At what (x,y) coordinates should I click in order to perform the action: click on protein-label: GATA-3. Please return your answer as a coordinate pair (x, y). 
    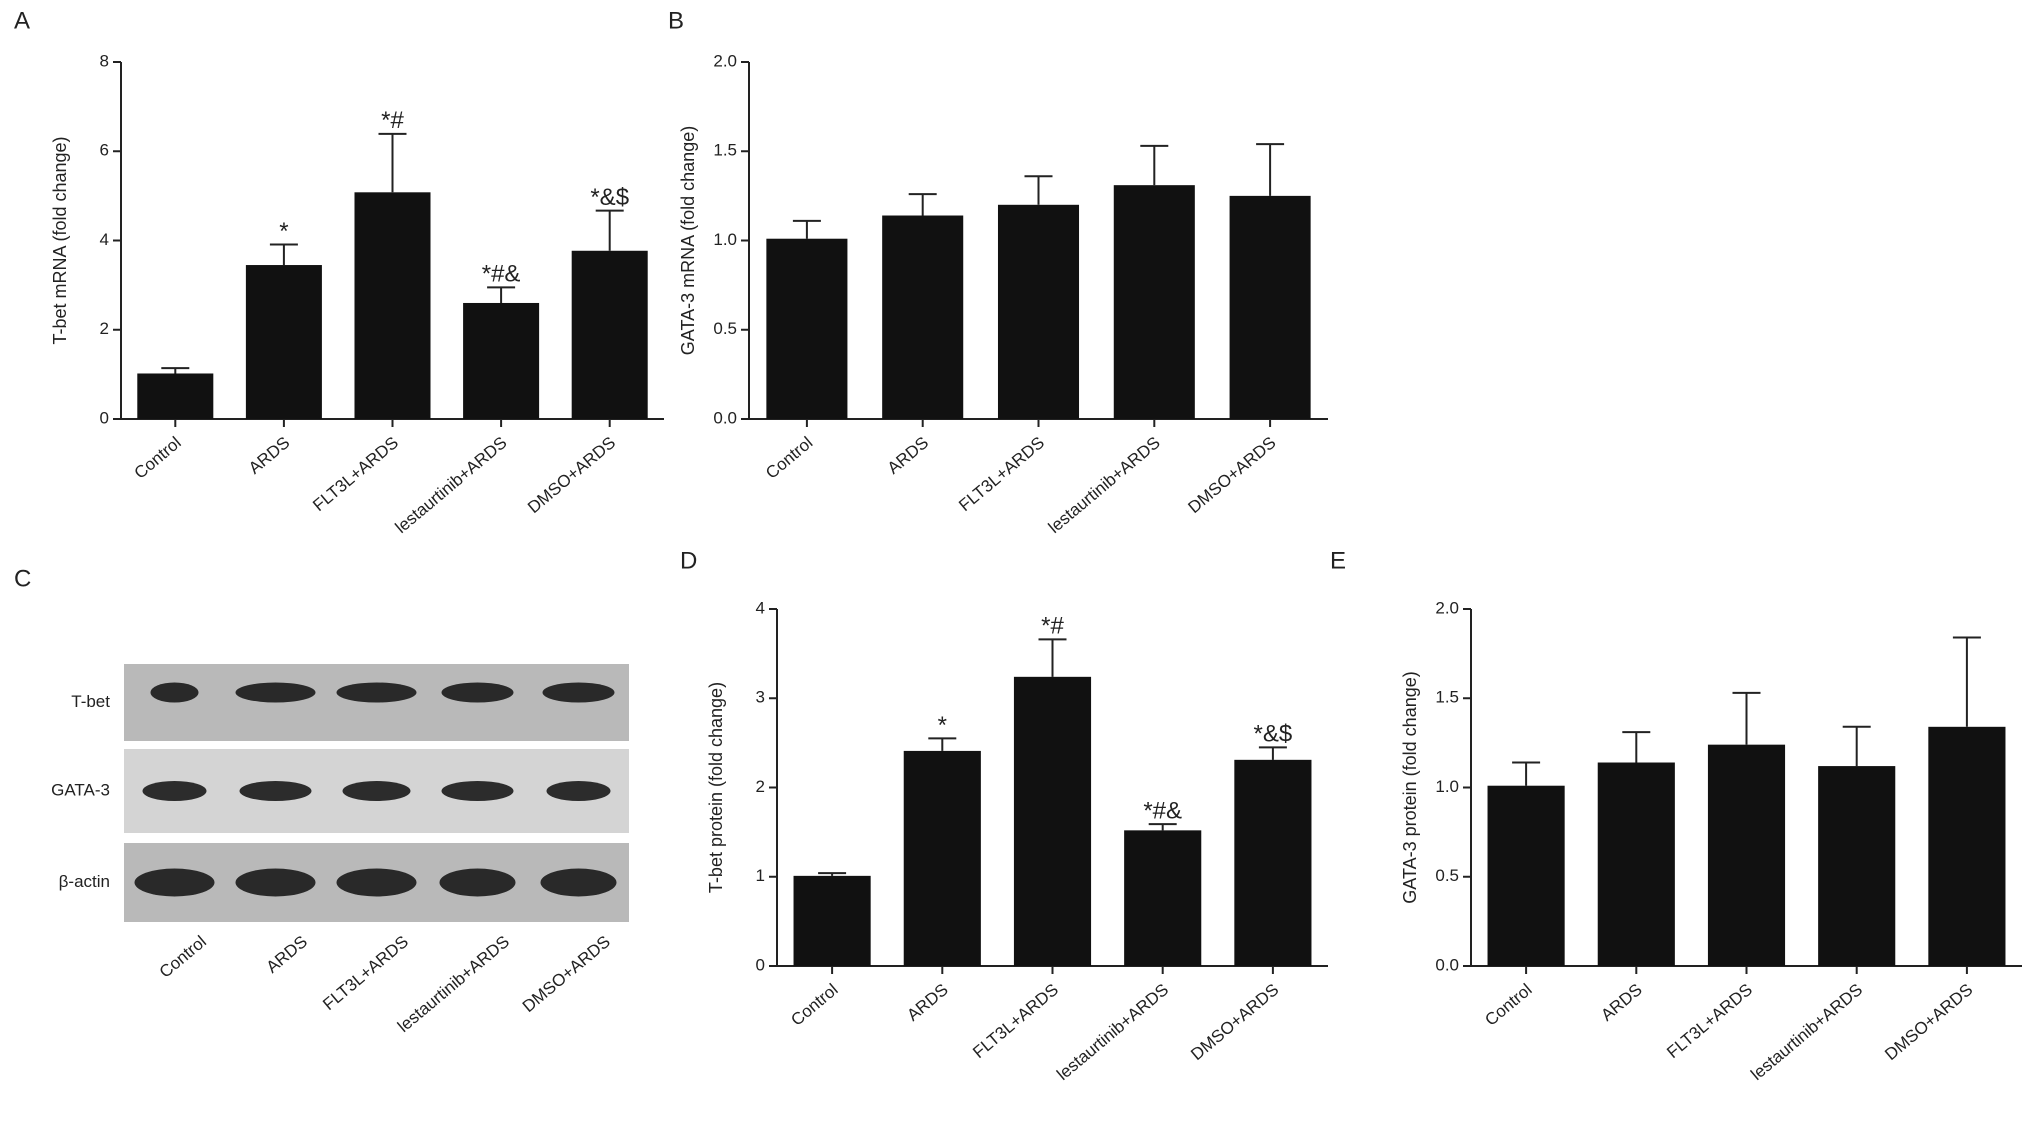
    Looking at the image, I should click on (80, 789).